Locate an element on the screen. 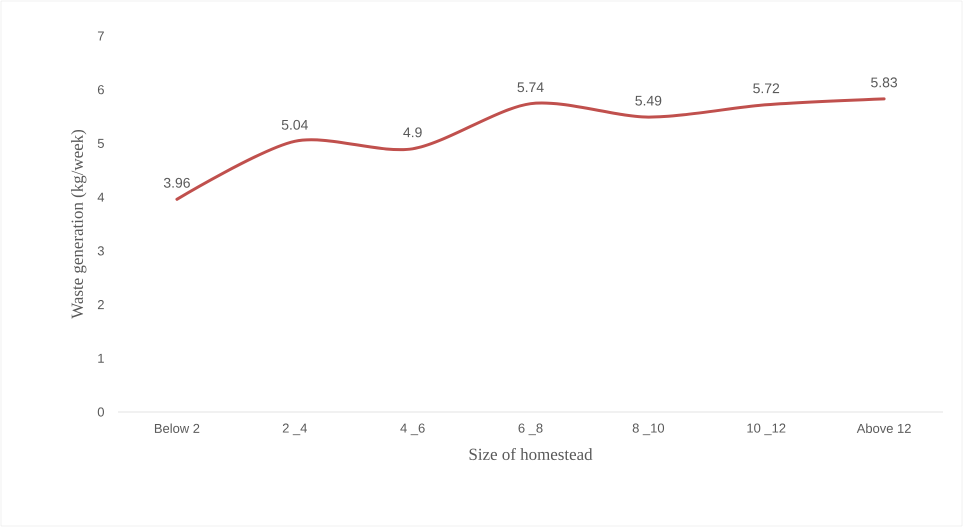 Image resolution: width=963 pixels, height=527 pixels. data-label: 5.74 is located at coordinates (530, 87).